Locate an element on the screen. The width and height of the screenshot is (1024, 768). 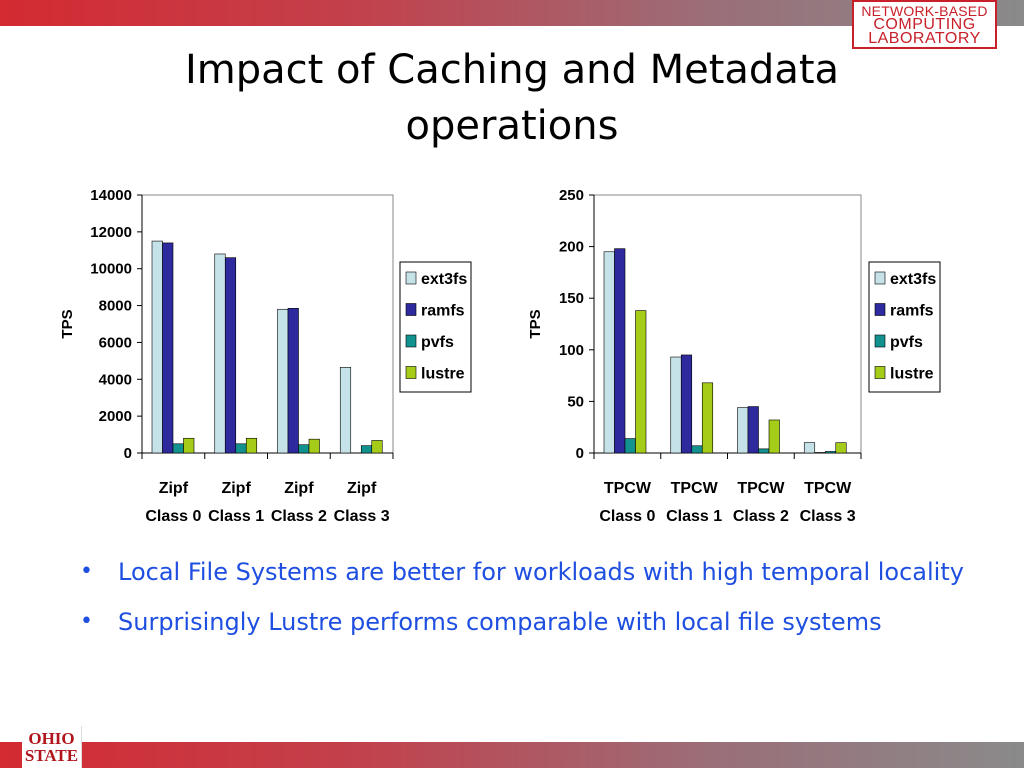
y-tick-label: 200 is located at coordinates (571, 247).